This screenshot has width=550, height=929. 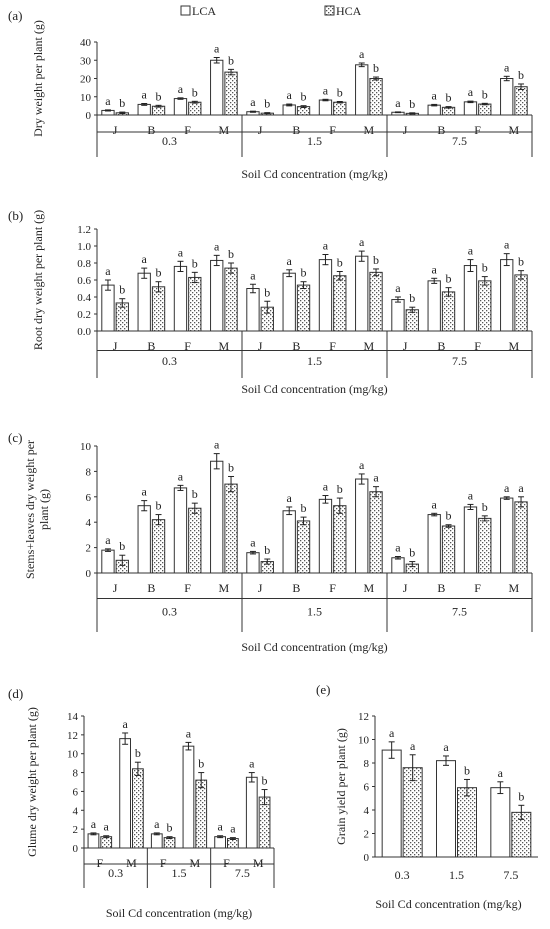 I want to click on y-axis-label-line2: plant (g), so click(x=44, y=509).